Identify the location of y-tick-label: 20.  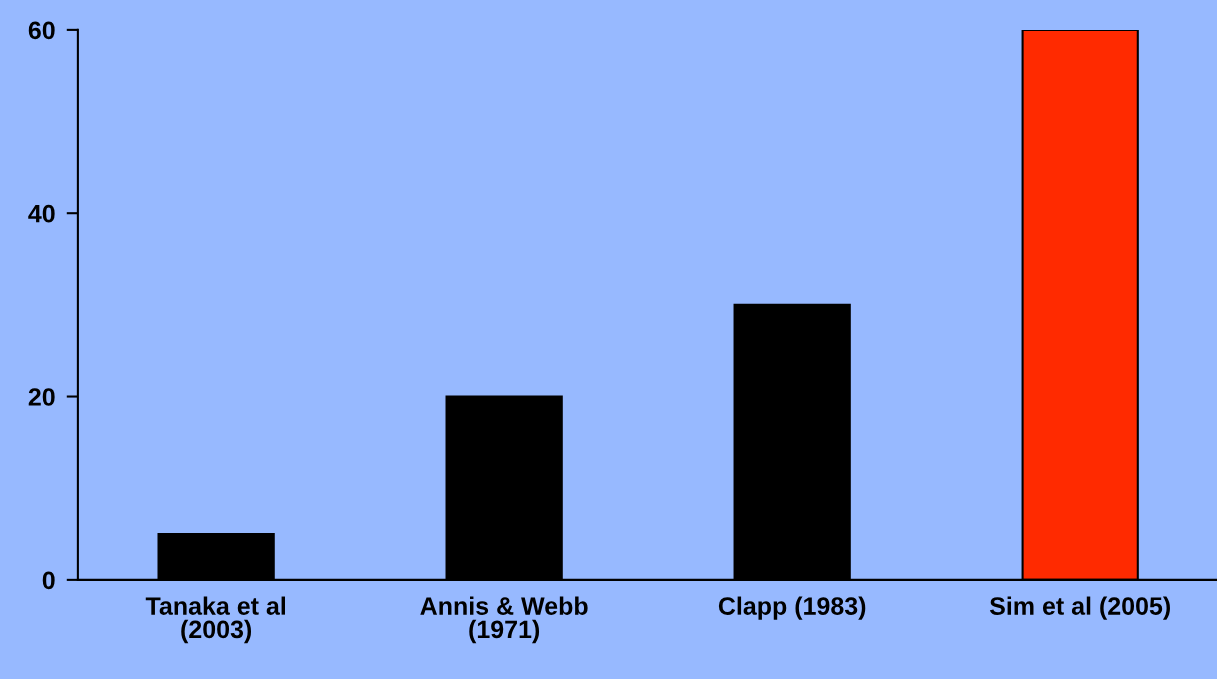
(41, 397).